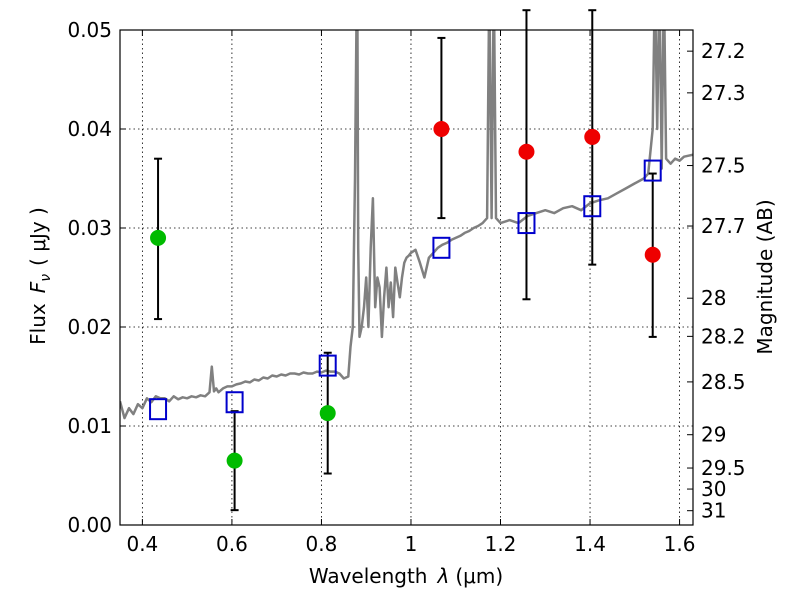 This screenshot has height=600, width=800. Describe the element at coordinates (89, 228) in the screenshot. I see `y-tick-label: 0.03` at that location.